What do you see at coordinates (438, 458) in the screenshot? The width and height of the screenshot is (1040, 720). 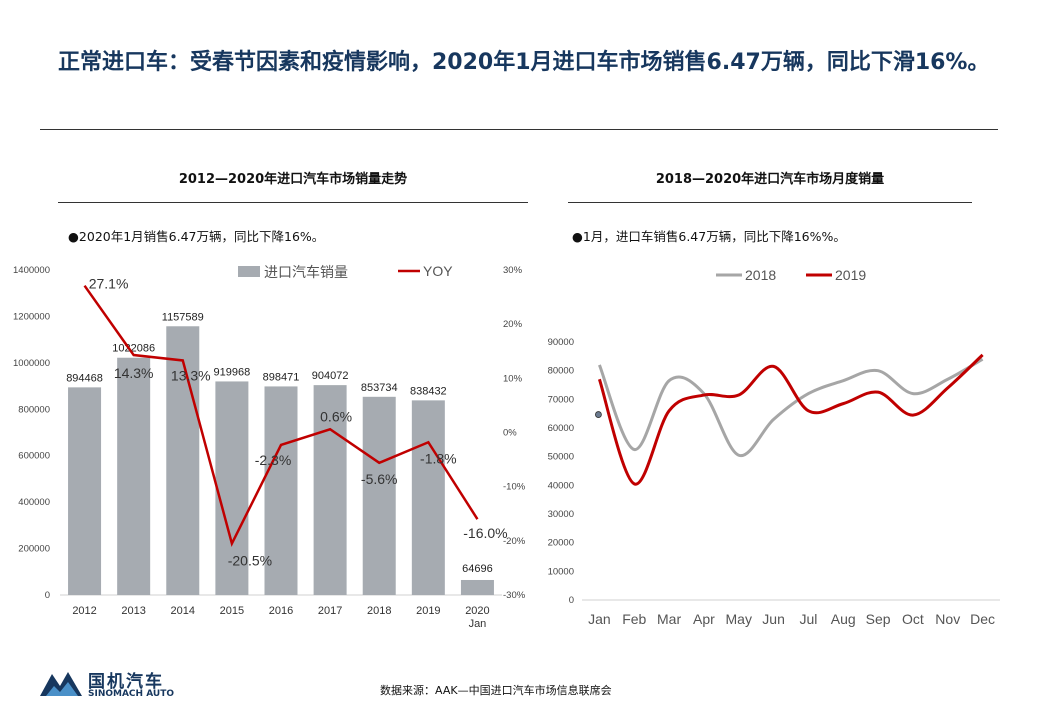 I see `yoy-value-label: -1.8%` at bounding box center [438, 458].